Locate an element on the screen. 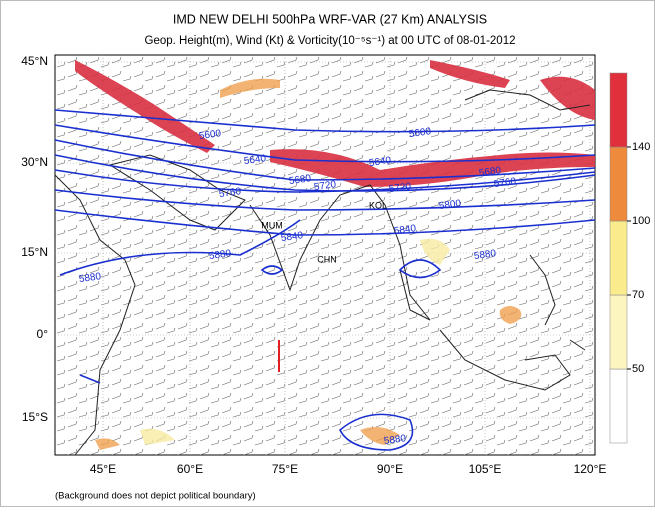 The image size is (655, 512). lat-label: 30°N is located at coordinates (34, 162).